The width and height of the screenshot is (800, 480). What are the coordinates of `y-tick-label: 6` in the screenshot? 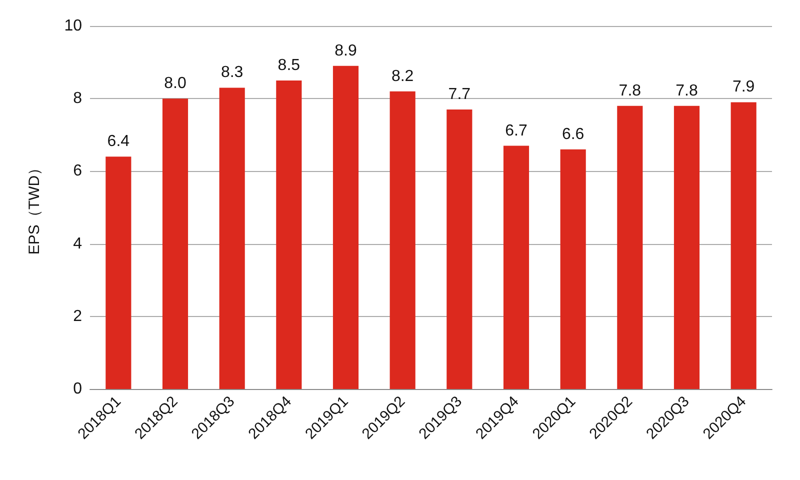 It's located at (77, 171).